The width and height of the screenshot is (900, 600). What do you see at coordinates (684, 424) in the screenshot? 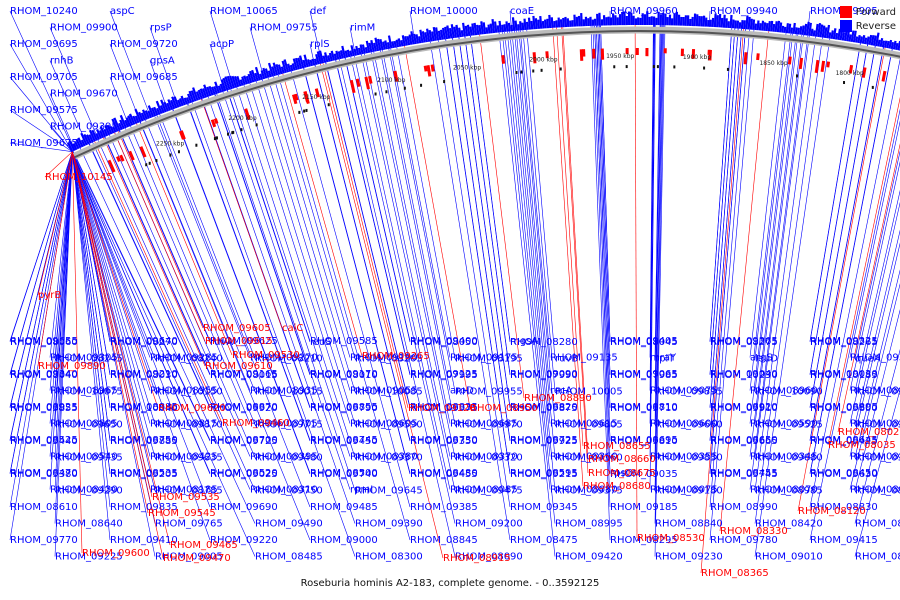
I see `gene-label: RHOM_08600` at bounding box center [684, 424].